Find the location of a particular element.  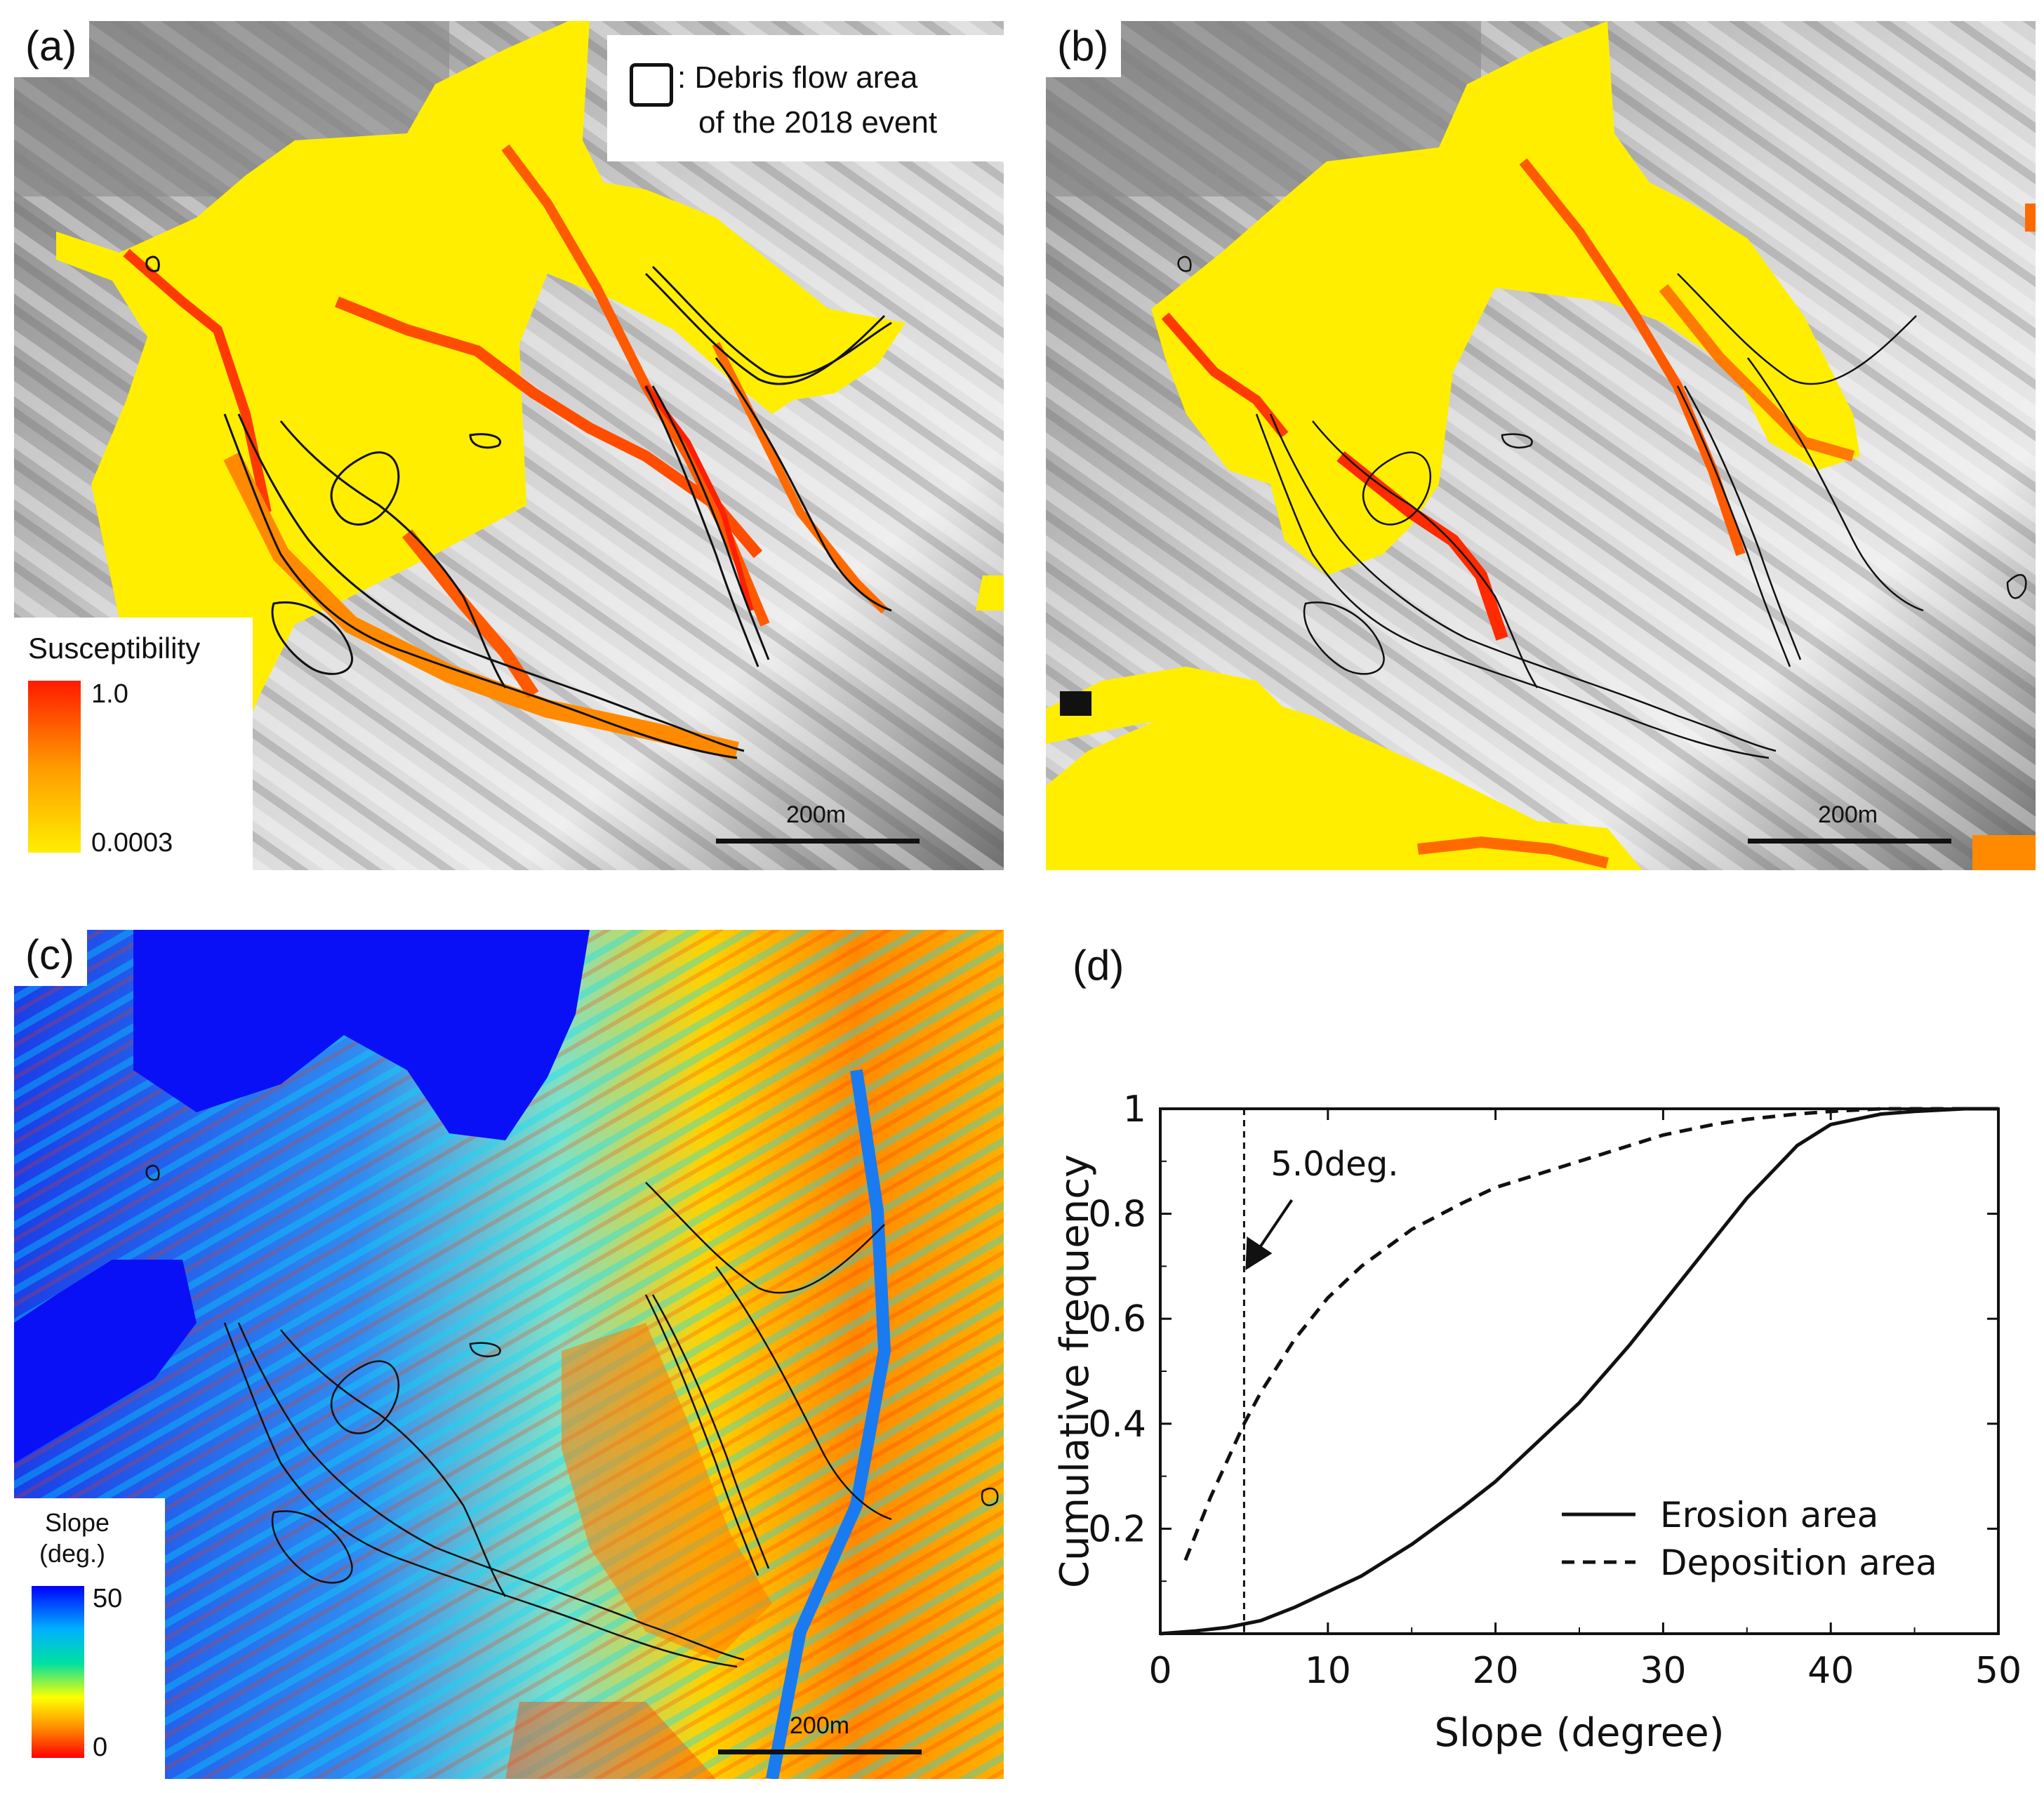

valley-channel is located at coordinates (828, 1424).